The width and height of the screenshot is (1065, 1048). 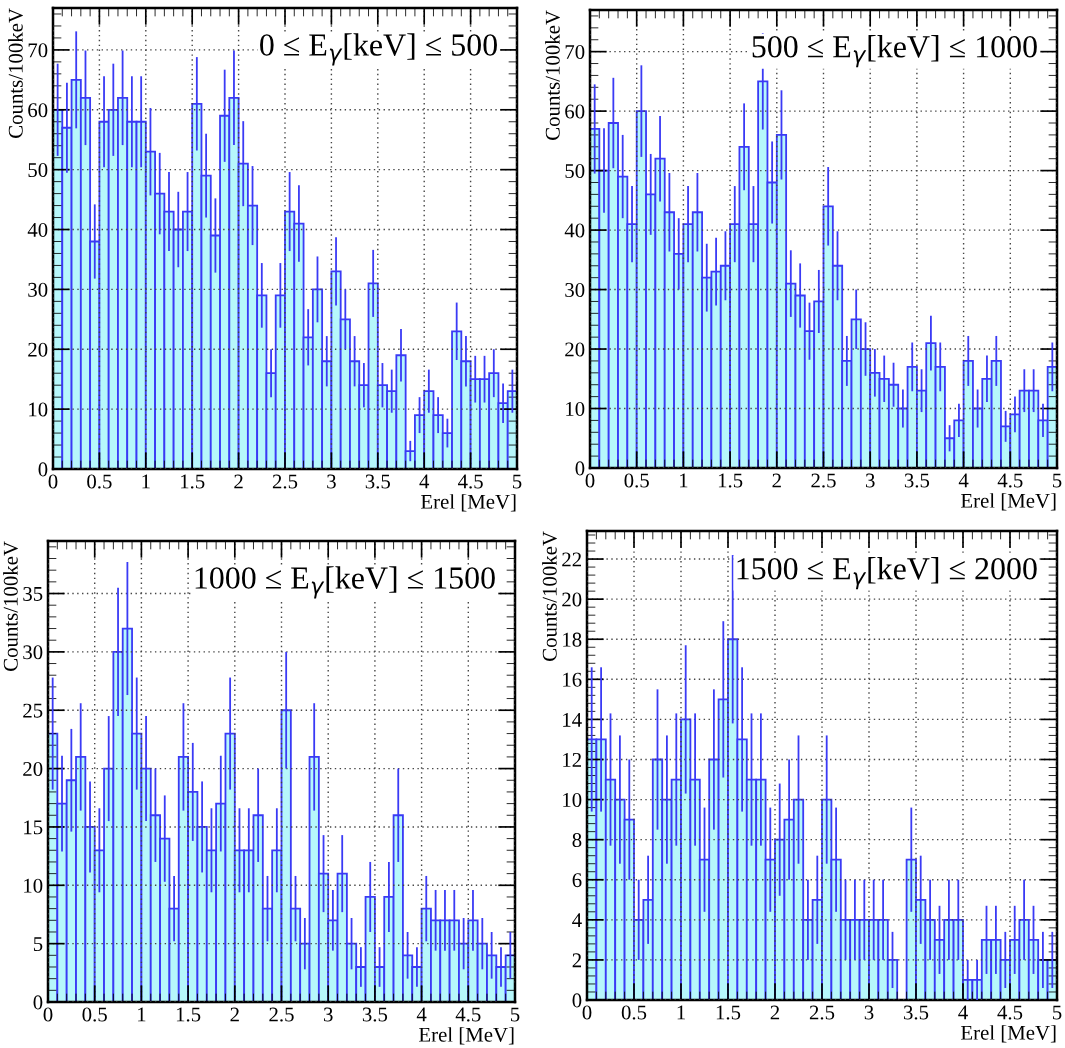 I want to click on y-tick-label: 12, so click(x=572, y=759).